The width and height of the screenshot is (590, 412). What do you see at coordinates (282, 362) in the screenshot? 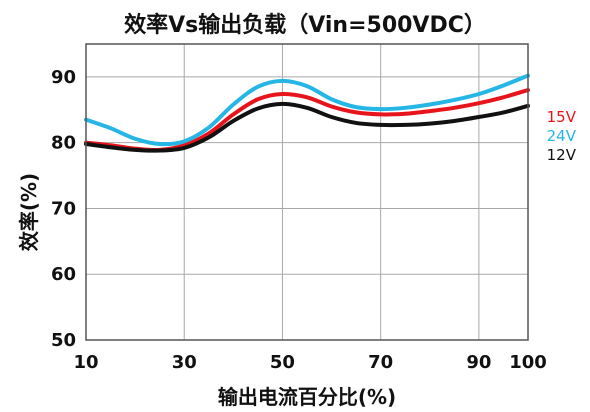
I see `x-tick-label: 50` at bounding box center [282, 362].